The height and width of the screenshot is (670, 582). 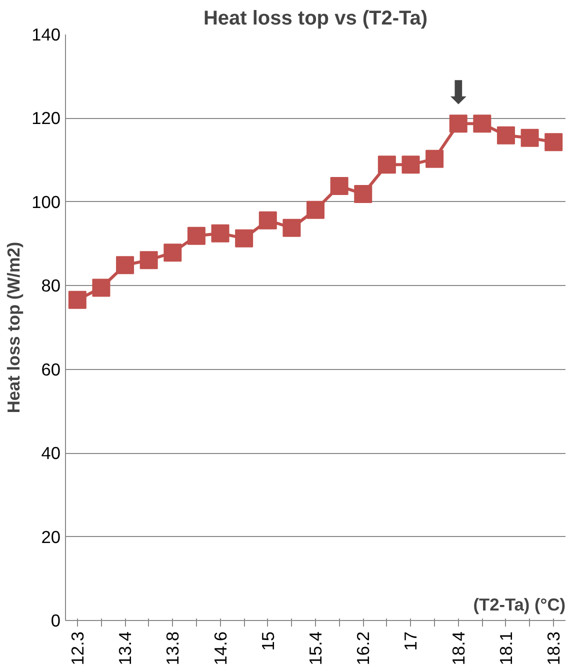 What do you see at coordinates (51, 453) in the screenshot?
I see `y-tick-label: 40` at bounding box center [51, 453].